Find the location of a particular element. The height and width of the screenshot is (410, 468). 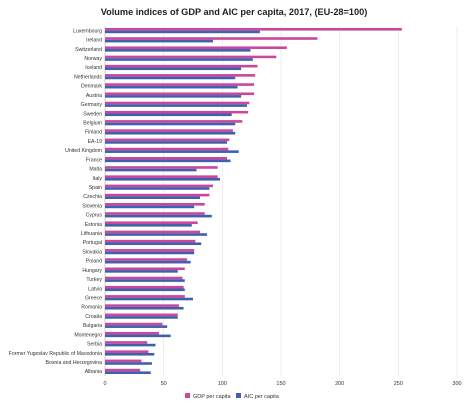

category-label: Romania is located at coordinates (91, 308).